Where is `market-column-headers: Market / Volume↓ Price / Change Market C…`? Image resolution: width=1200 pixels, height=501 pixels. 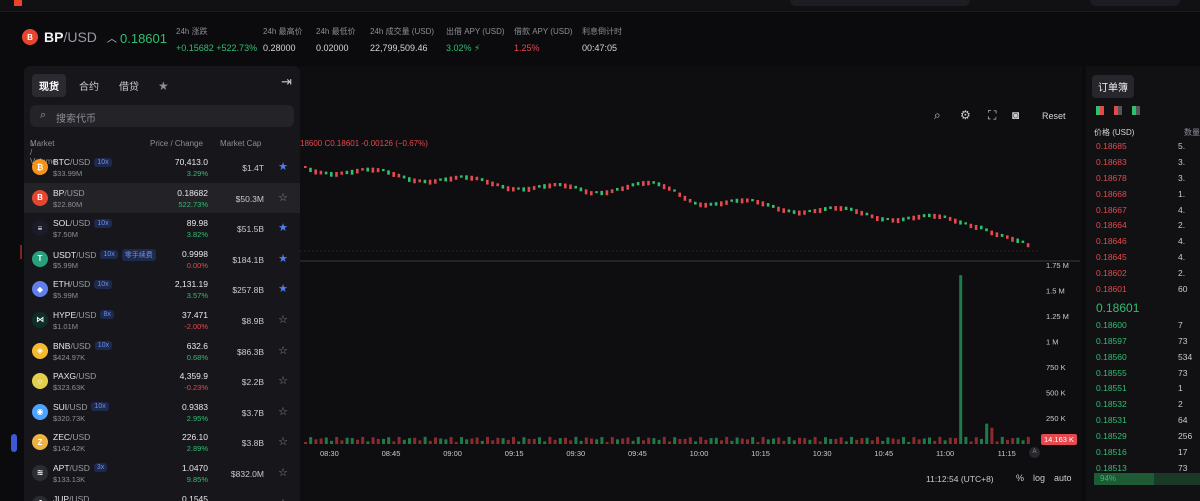 market-column-headers: Market / Volume↓ Price / Change Market C… is located at coordinates (162, 152).